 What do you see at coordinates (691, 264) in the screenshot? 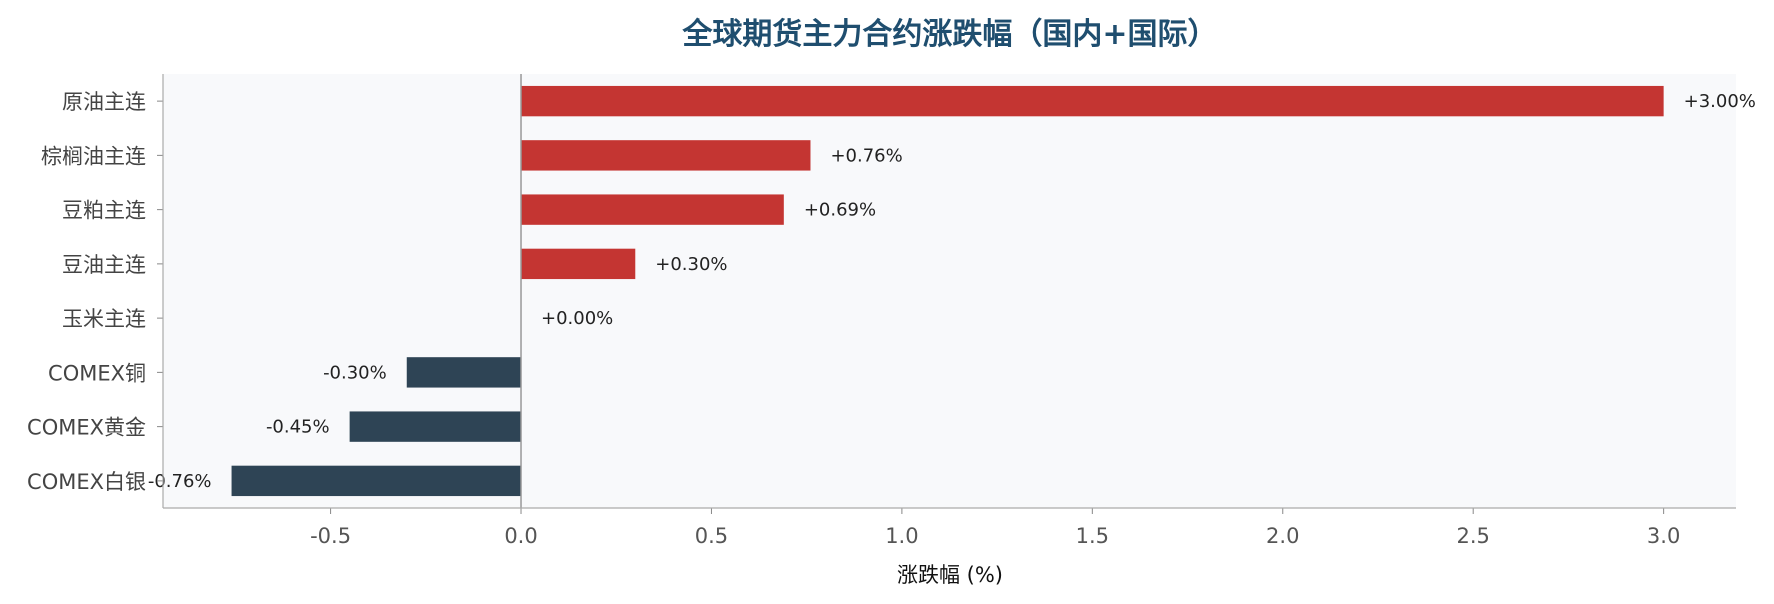
I see `bar-value-label: +0.30%` at bounding box center [691, 264].